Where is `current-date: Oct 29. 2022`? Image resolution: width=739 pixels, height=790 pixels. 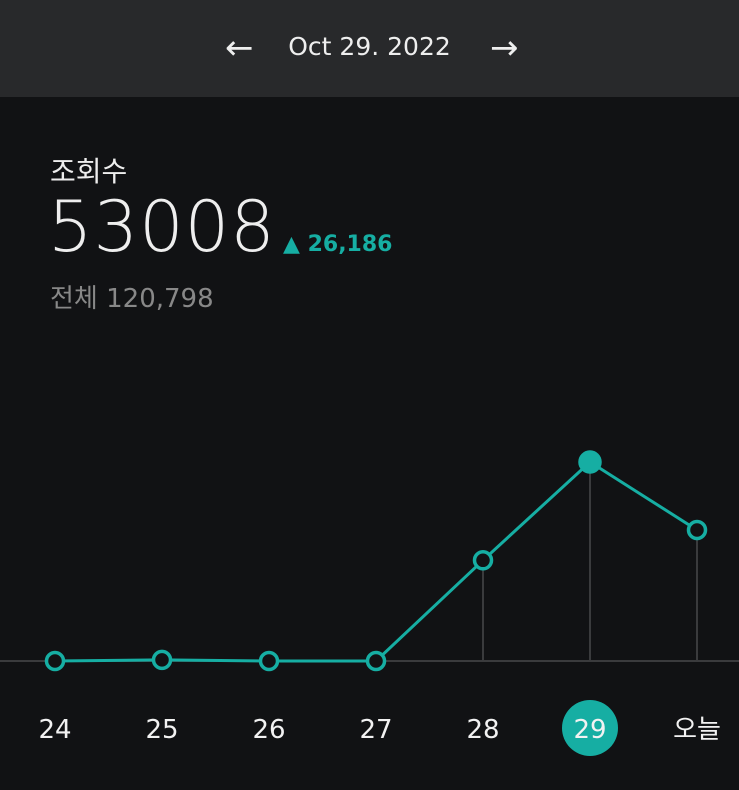 current-date: Oct 29. 2022 is located at coordinates (369, 46).